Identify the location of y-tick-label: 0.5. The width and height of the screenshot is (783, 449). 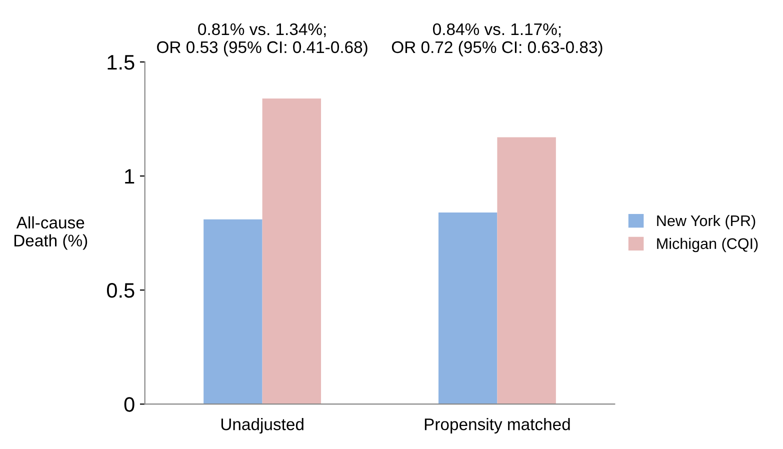
(120, 290).